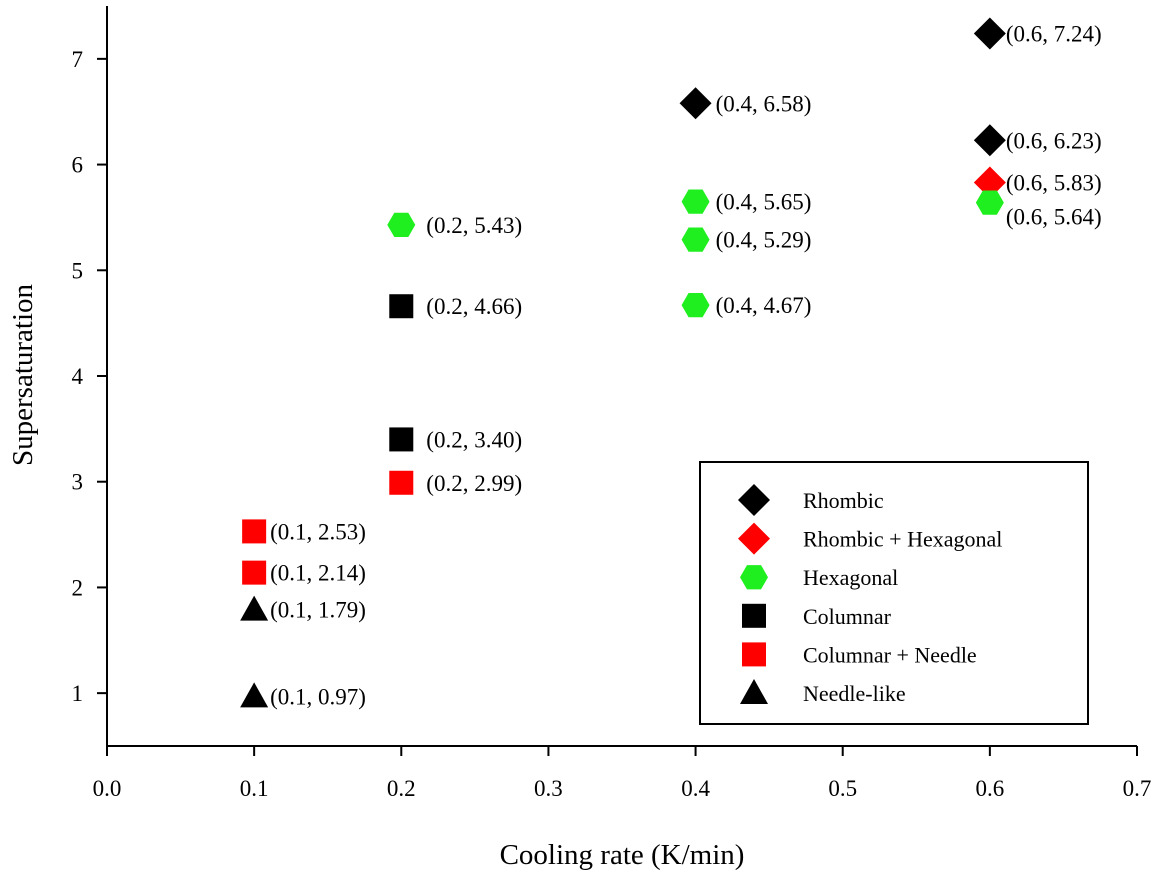 The image size is (1162, 874). I want to click on x-tick-label: 0.4, so click(695, 788).